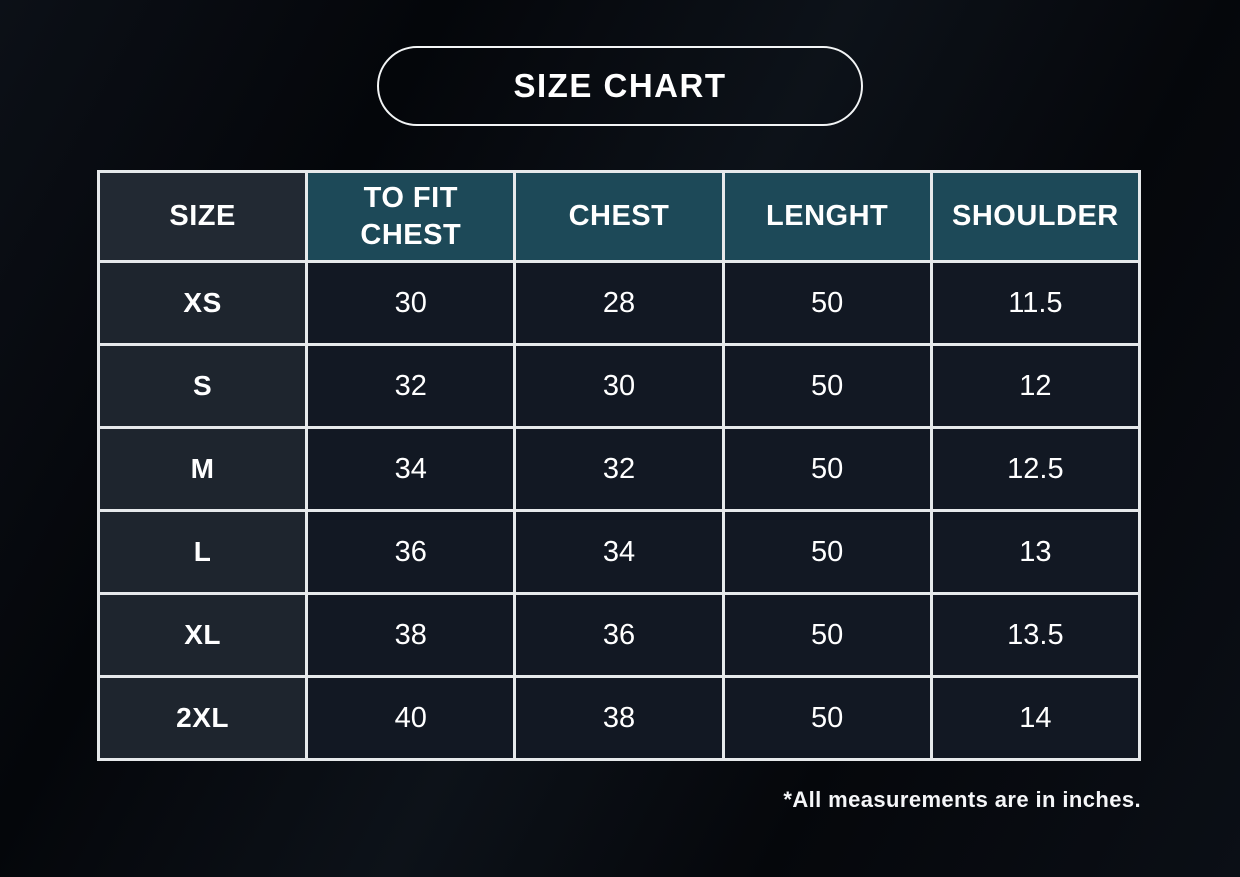  I want to click on size-chart-title-badge: SIZE CHART, so click(620, 86).